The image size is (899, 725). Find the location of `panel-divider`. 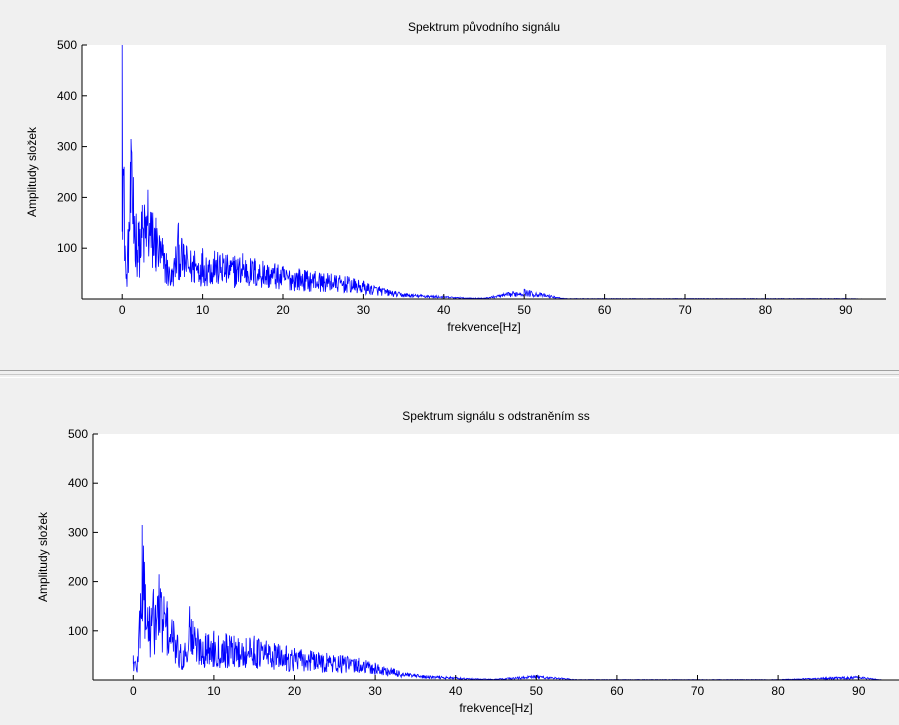

panel-divider is located at coordinates (449, 374).